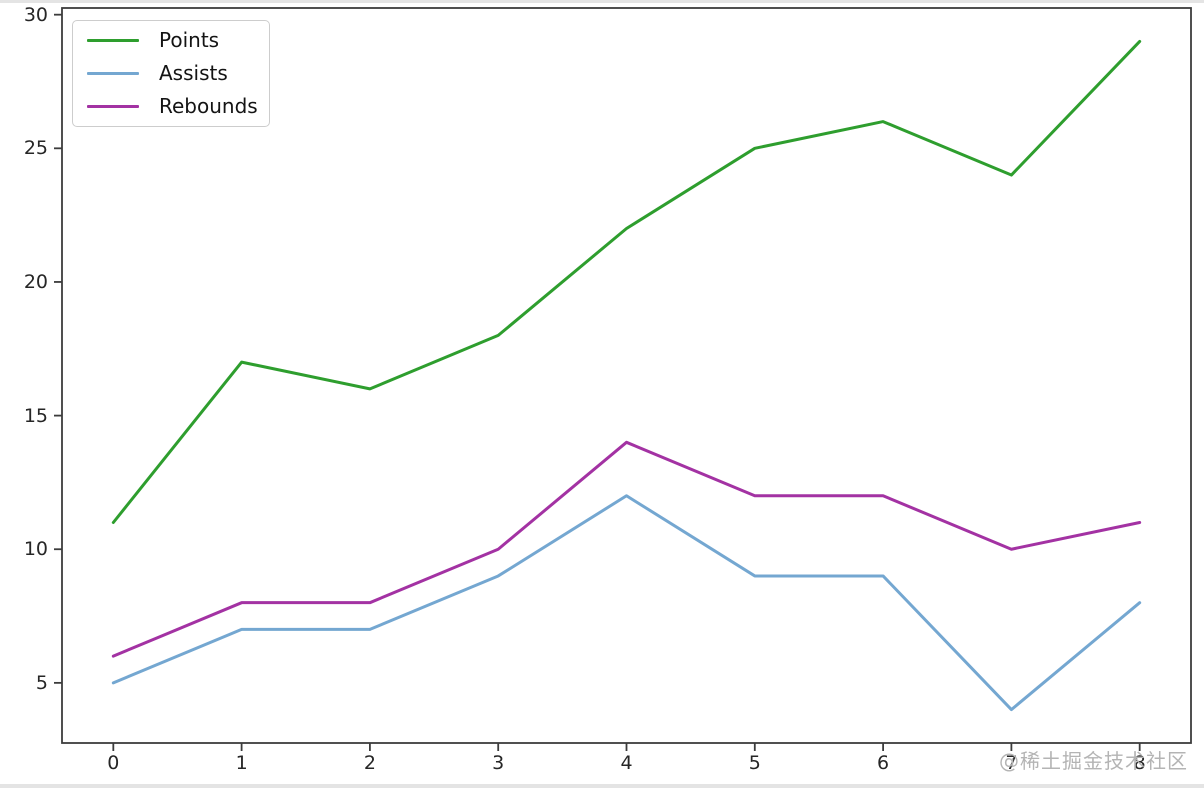  What do you see at coordinates (41, 682) in the screenshot?
I see `y-tick-label: 5` at bounding box center [41, 682].